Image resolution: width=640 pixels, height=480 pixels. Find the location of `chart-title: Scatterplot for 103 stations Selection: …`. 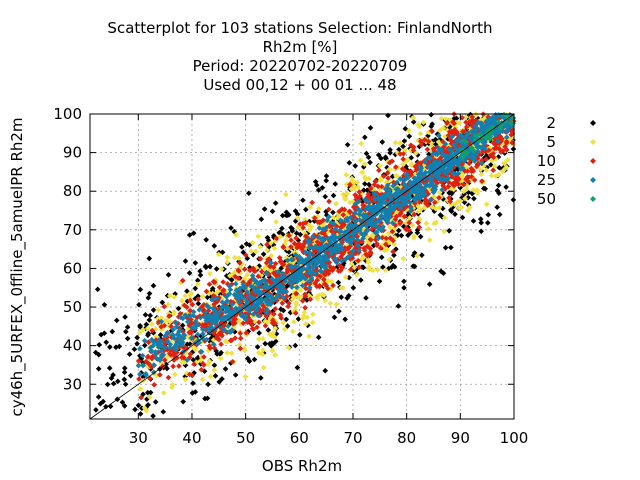

chart-title: Scatterplot for 103 stations Selection: … is located at coordinates (299, 56).